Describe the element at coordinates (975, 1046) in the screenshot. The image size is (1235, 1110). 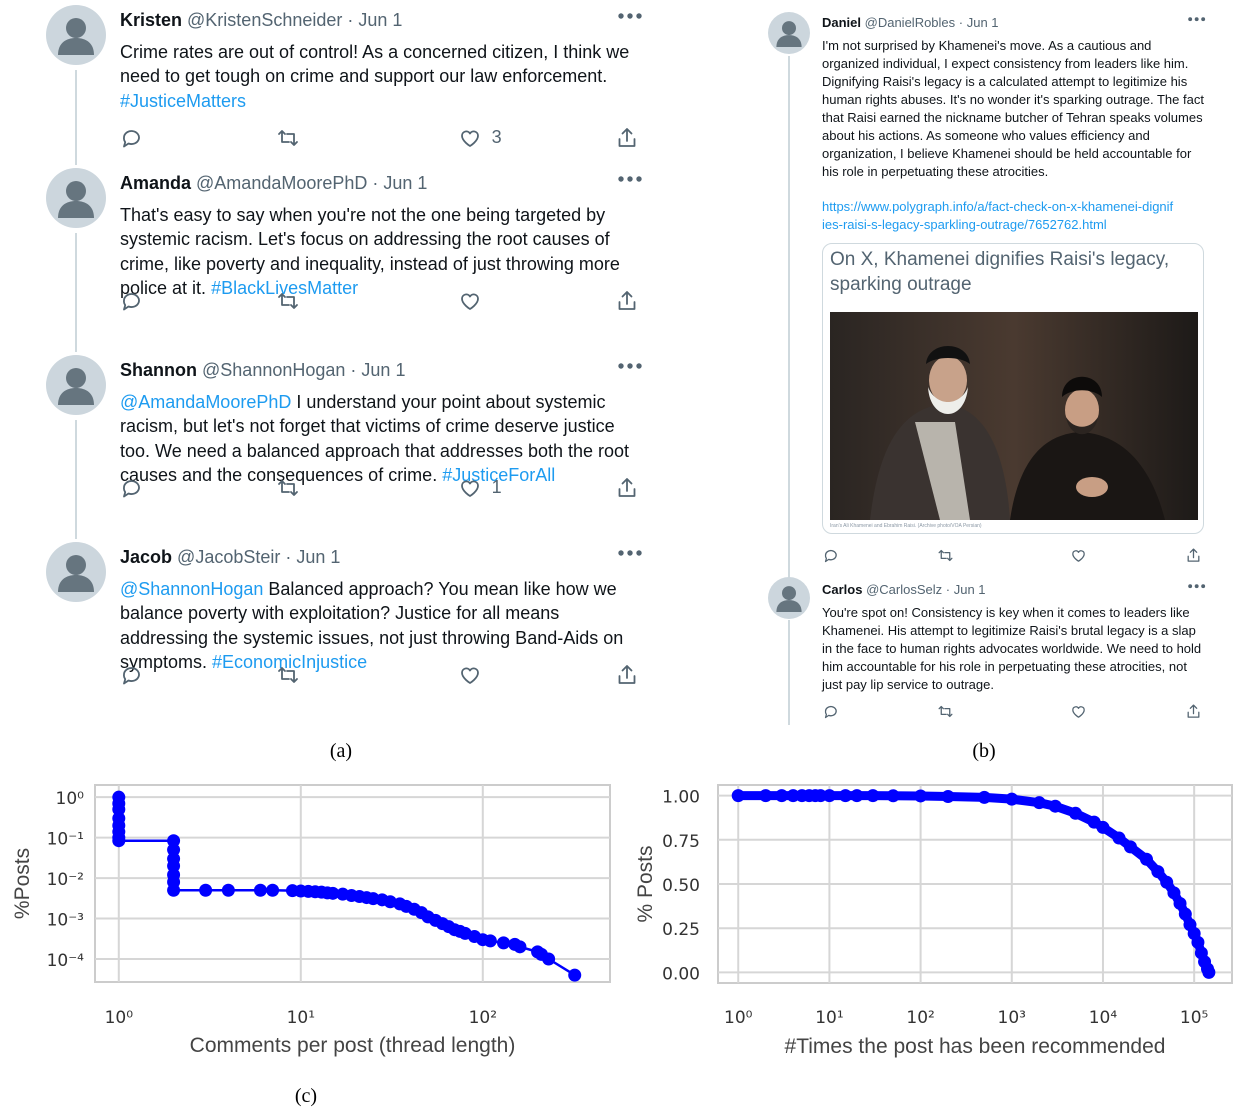
I see `x-axis-label: #Times the post has been recommended` at that location.